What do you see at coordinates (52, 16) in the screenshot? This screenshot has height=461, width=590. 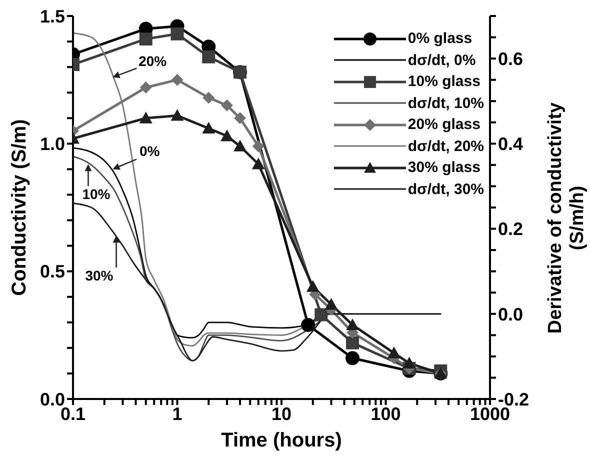 I see `y-tick-label: 1.5` at bounding box center [52, 16].